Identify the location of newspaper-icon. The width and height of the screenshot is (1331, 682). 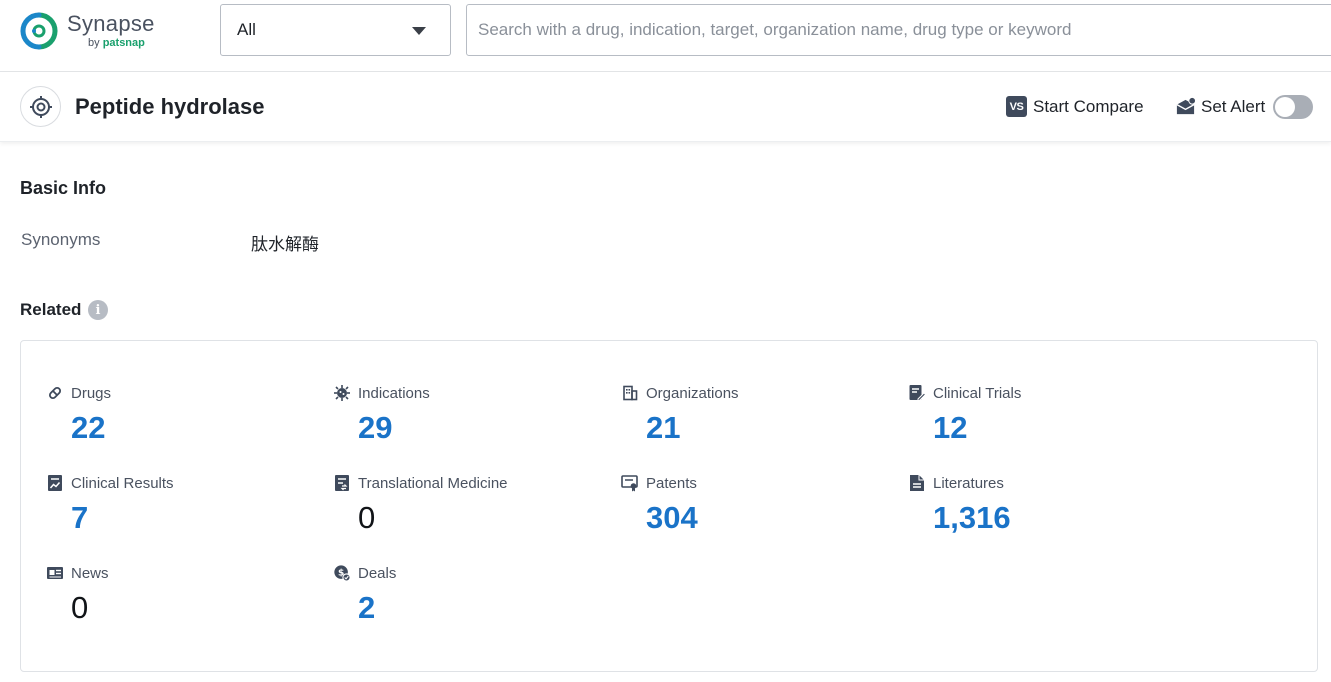
(55, 573).